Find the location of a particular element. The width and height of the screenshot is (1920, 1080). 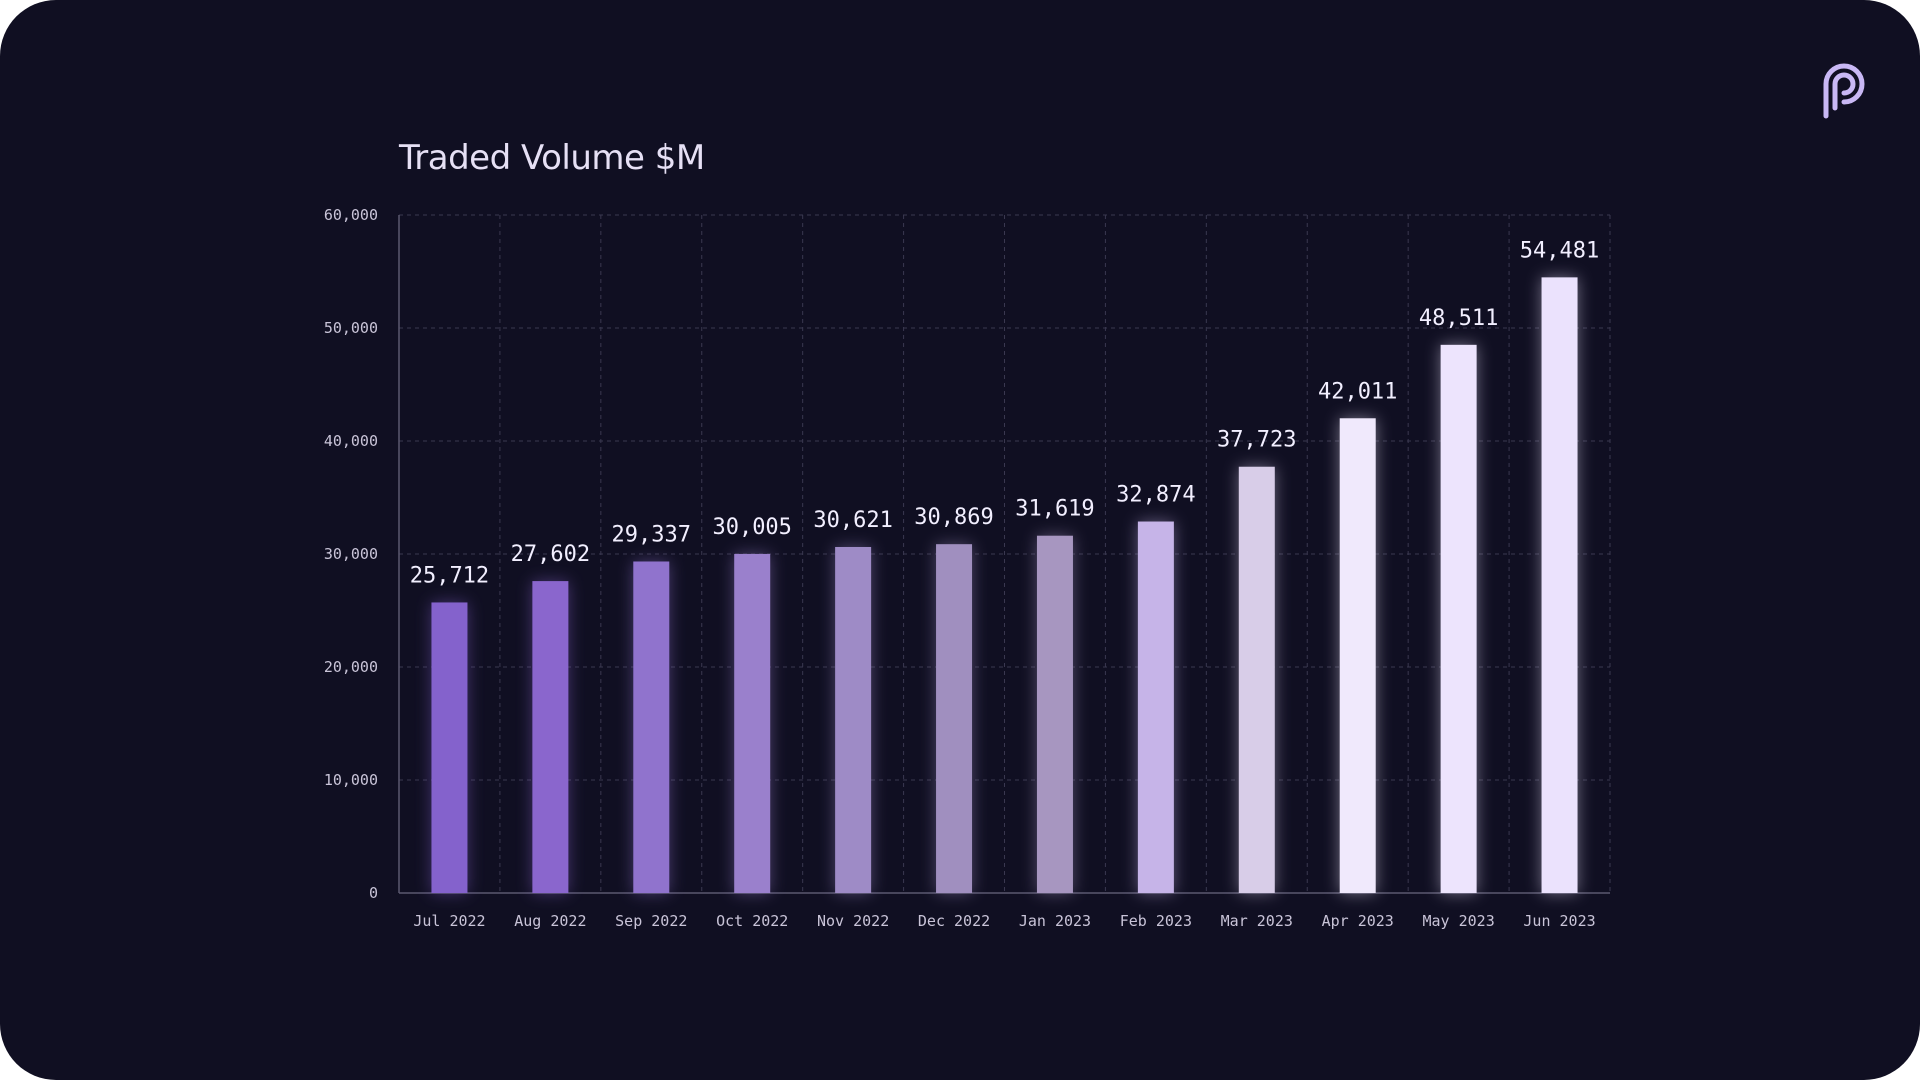

y-tick-label: 50,000 is located at coordinates (351, 328).